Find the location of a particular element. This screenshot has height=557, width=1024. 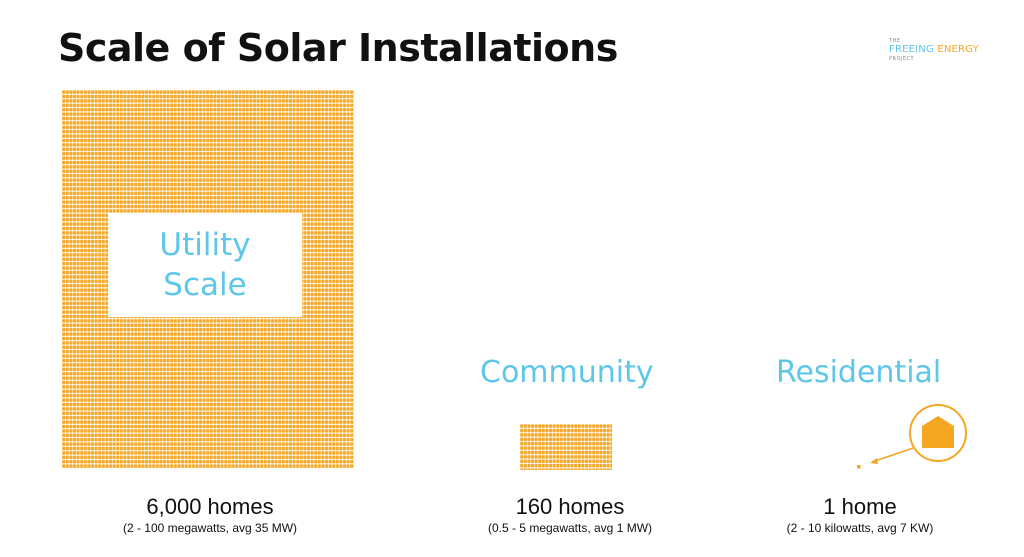

logo-small-top: THE is located at coordinates (895, 41).